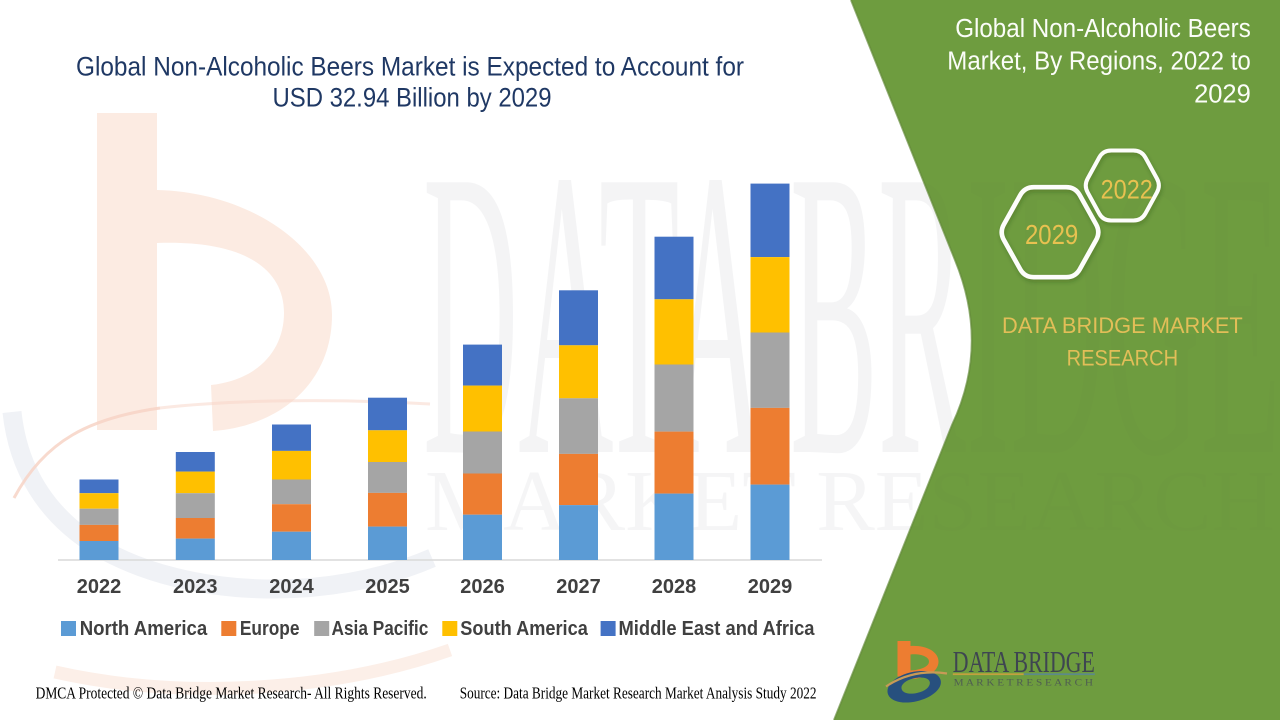  What do you see at coordinates (717, 629) in the screenshot?
I see `svg-text: Middle East and Africa` at bounding box center [717, 629].